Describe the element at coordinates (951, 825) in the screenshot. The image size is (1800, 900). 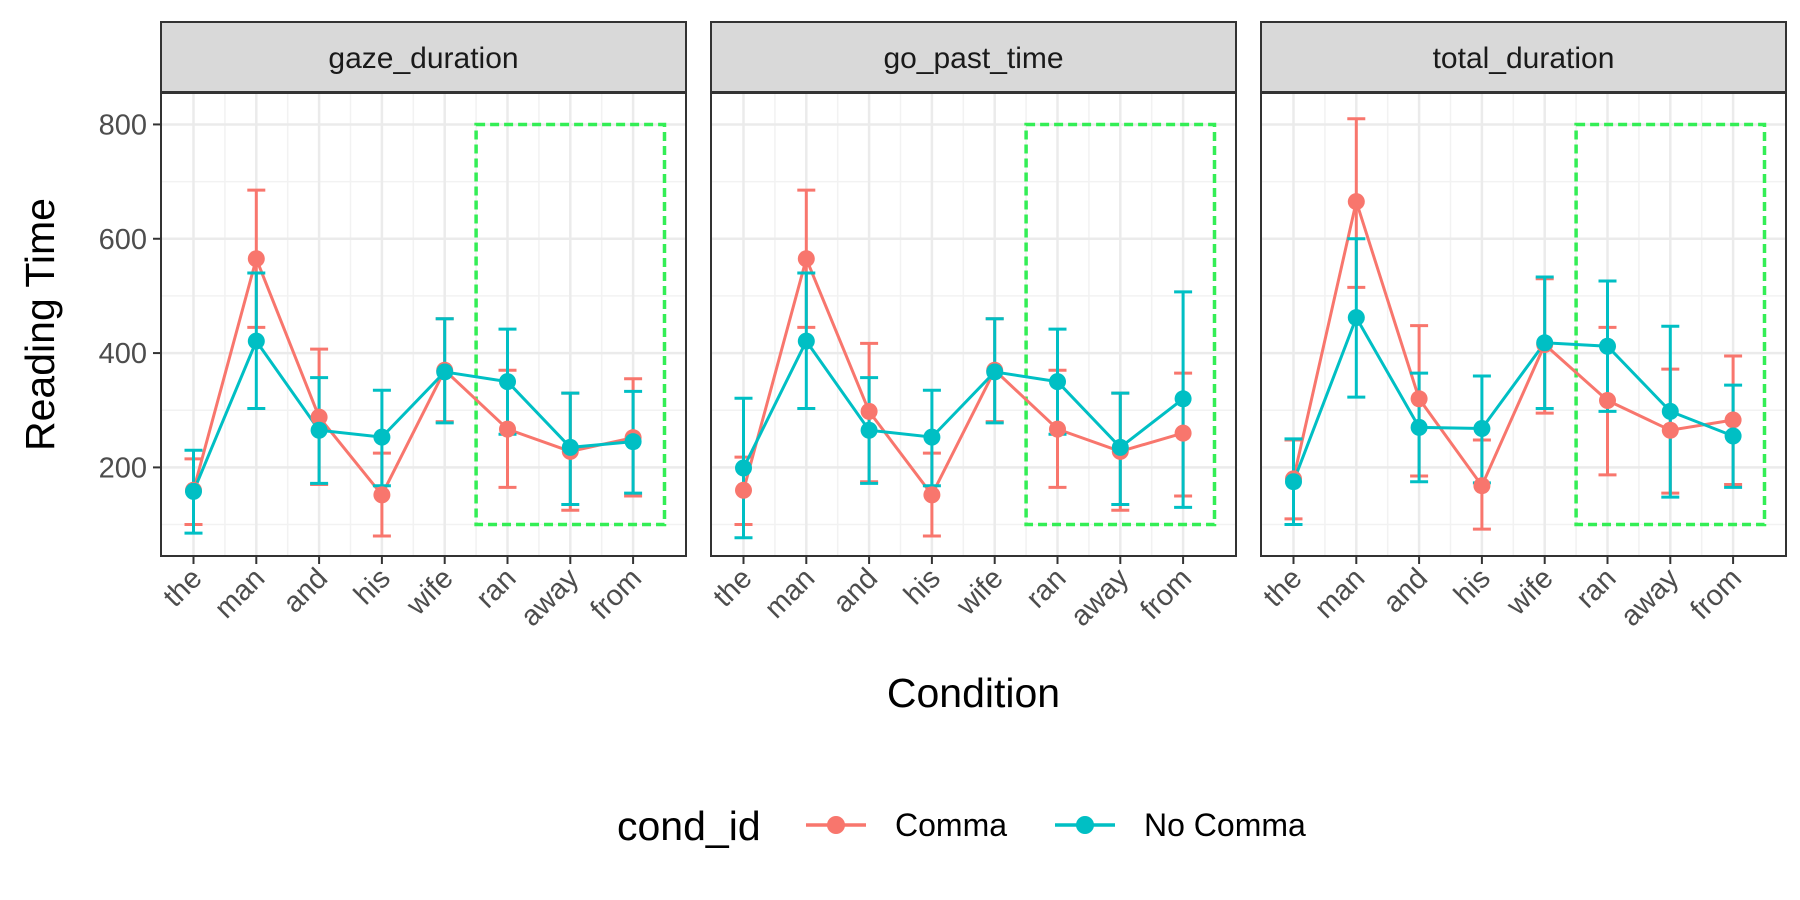
I see `legend-label: Comma` at that location.